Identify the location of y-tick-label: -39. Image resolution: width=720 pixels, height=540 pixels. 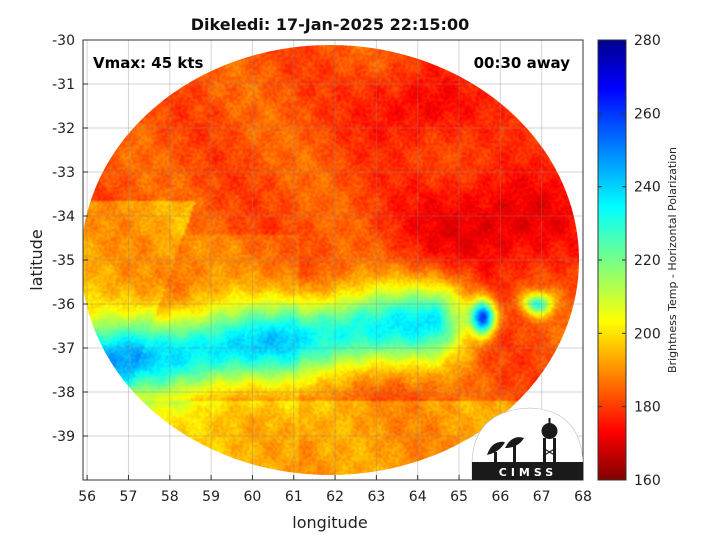
(63, 437).